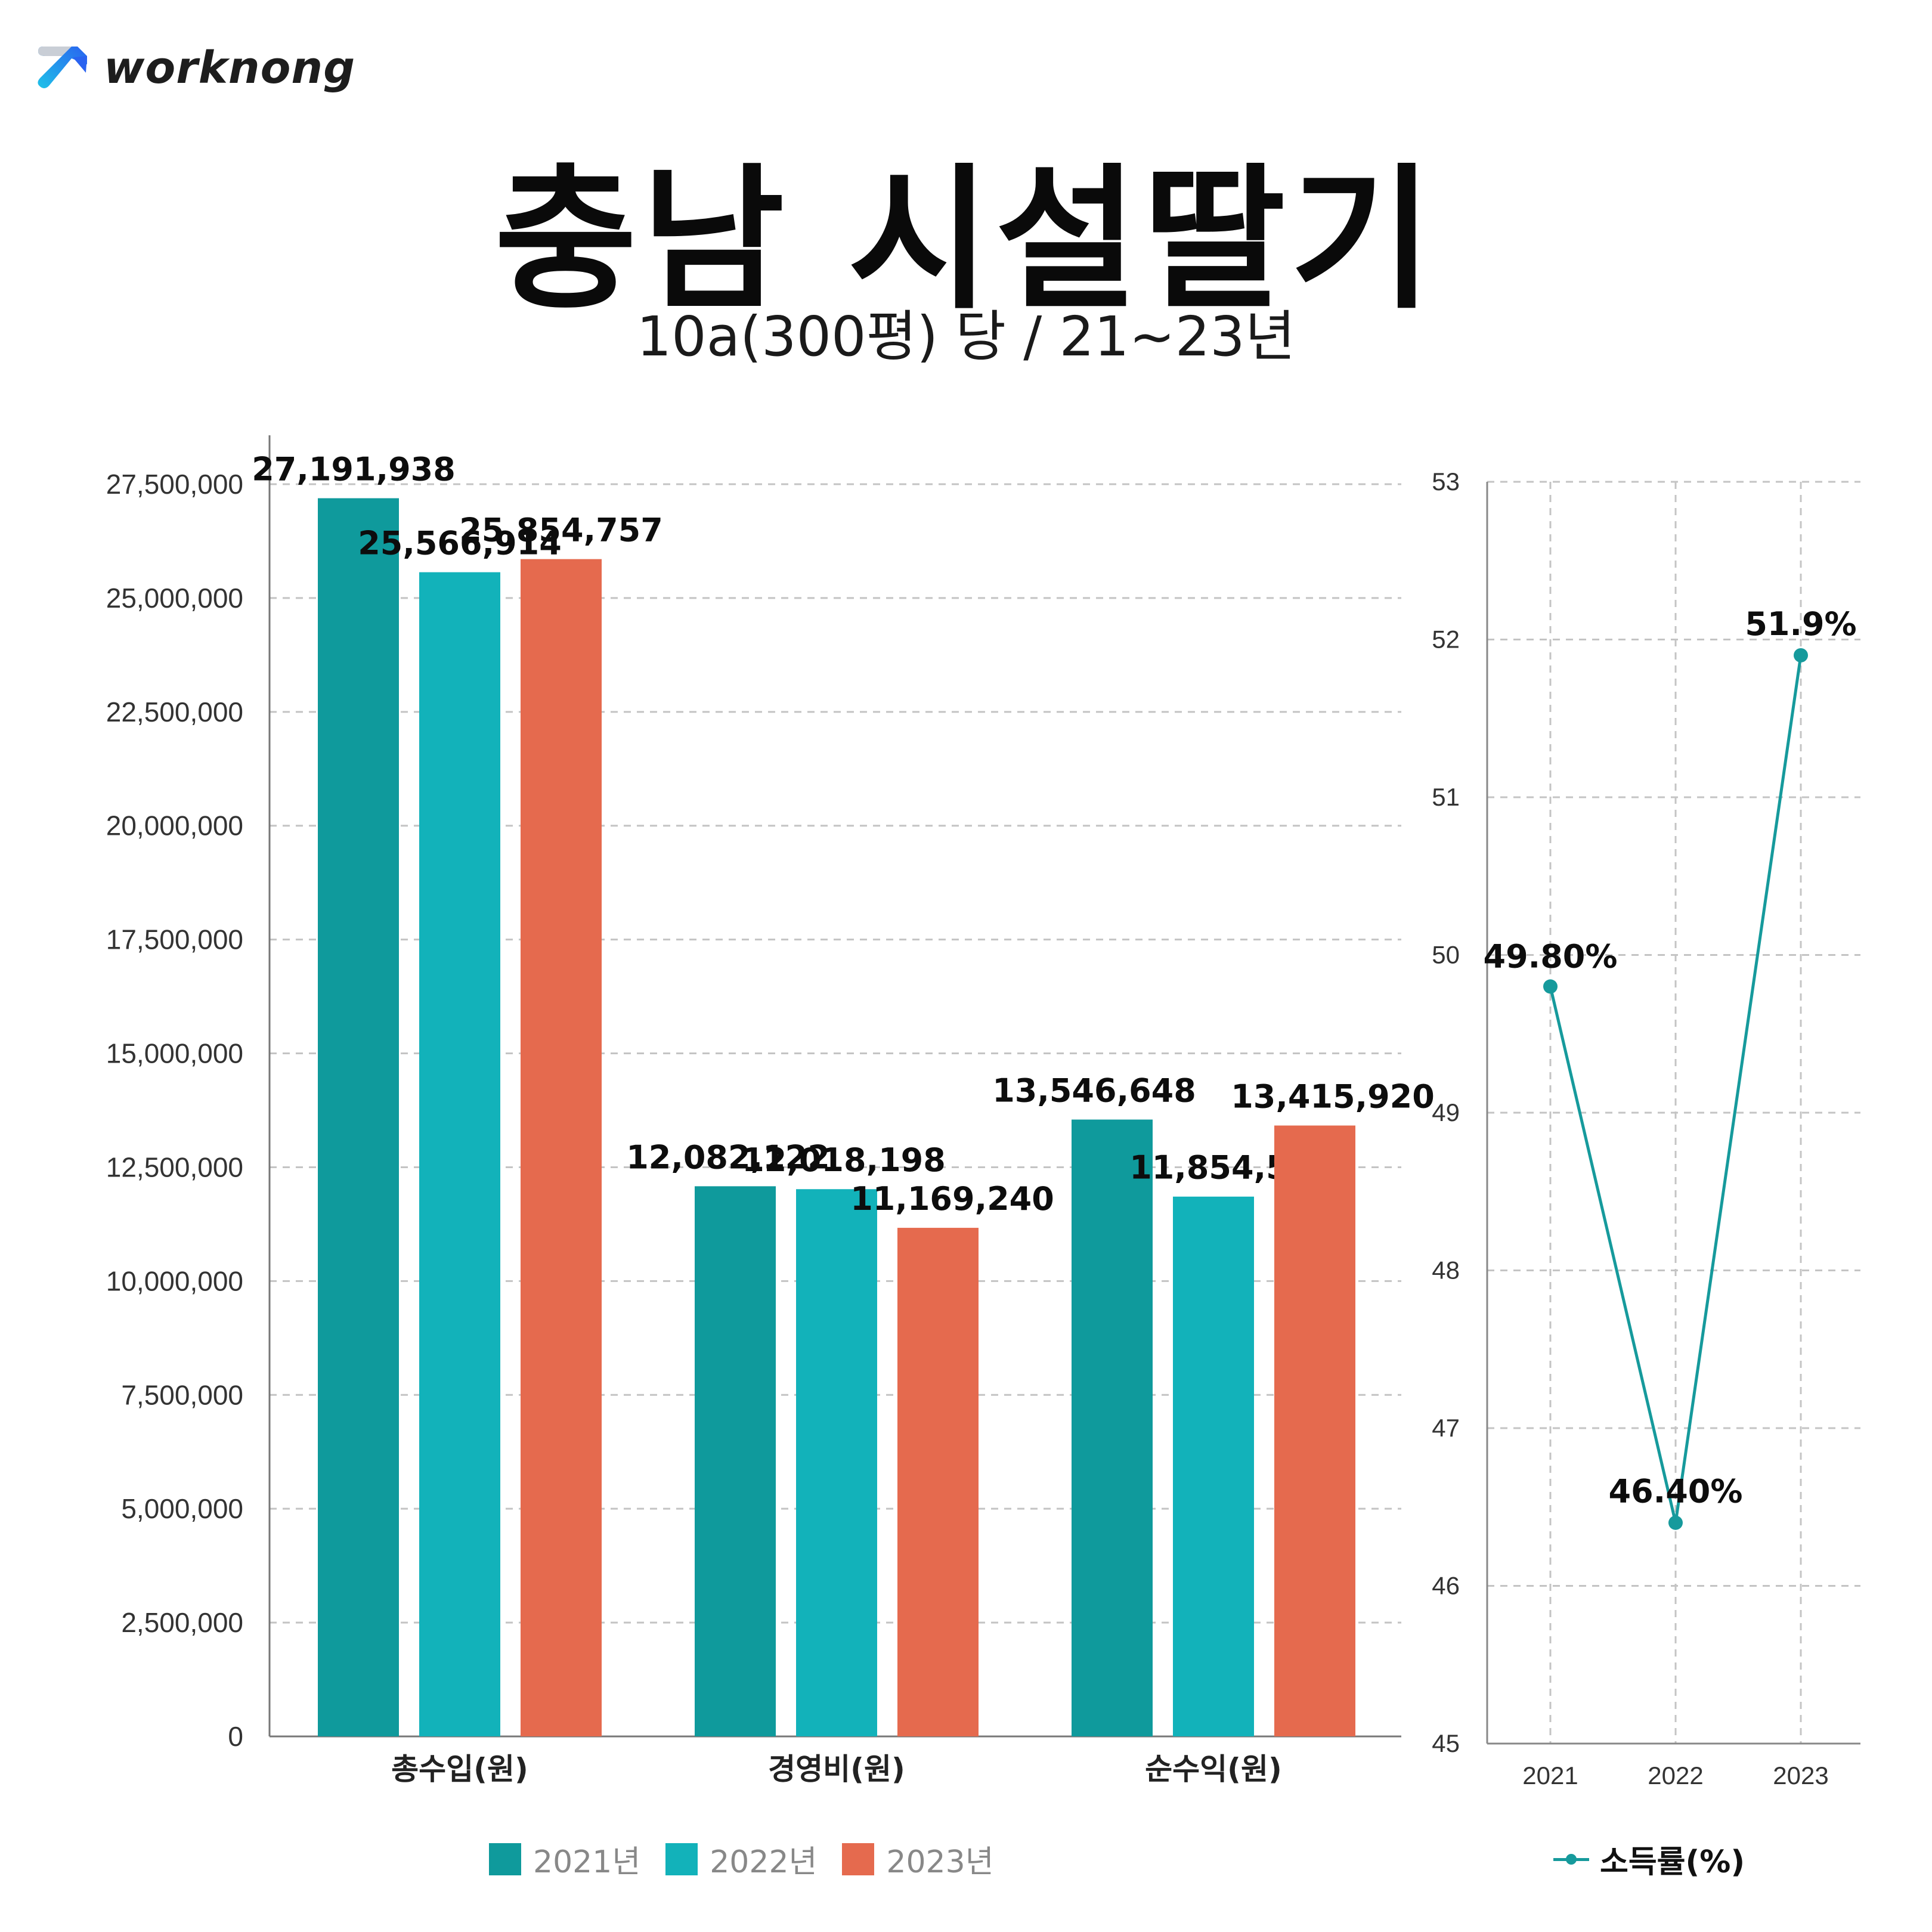  I want to click on bar-y-tick-label: 20,000,000, so click(174, 825).